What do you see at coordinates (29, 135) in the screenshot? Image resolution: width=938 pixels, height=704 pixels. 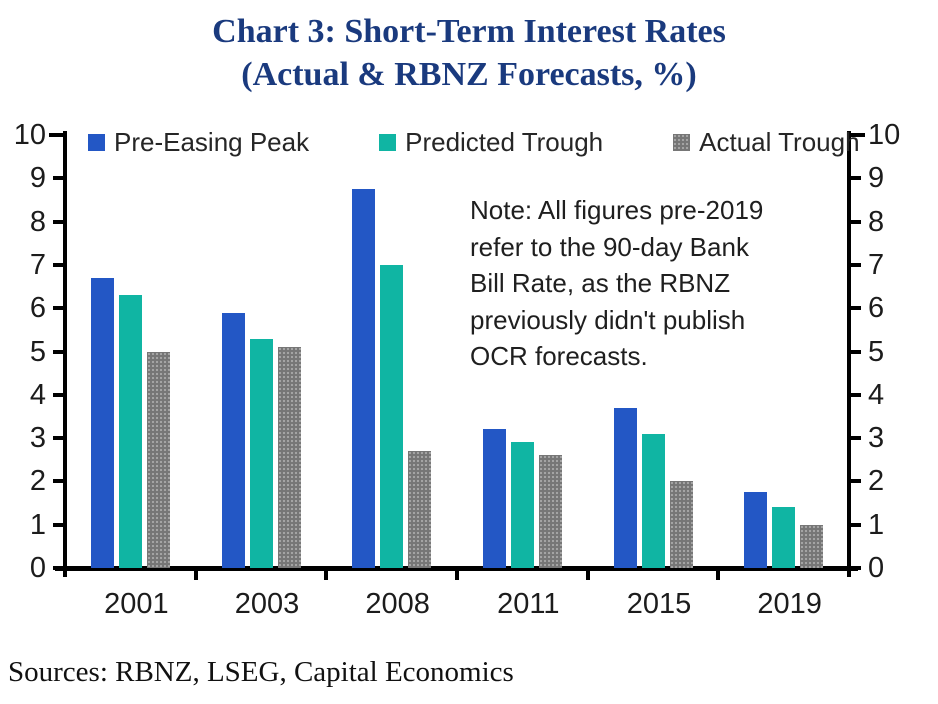 I see `y-label-left-10: 10` at bounding box center [29, 135].